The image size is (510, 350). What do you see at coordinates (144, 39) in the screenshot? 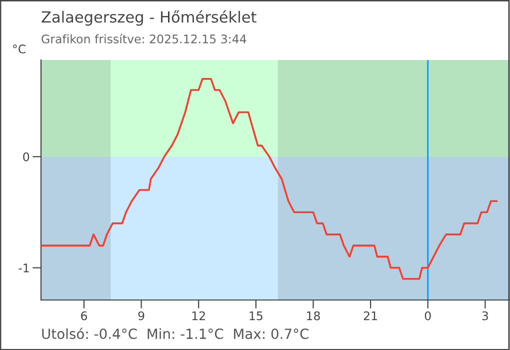
I see `chart-subtitle: Grafikon frissítve: 2025.12.15 3:44` at bounding box center [144, 39].